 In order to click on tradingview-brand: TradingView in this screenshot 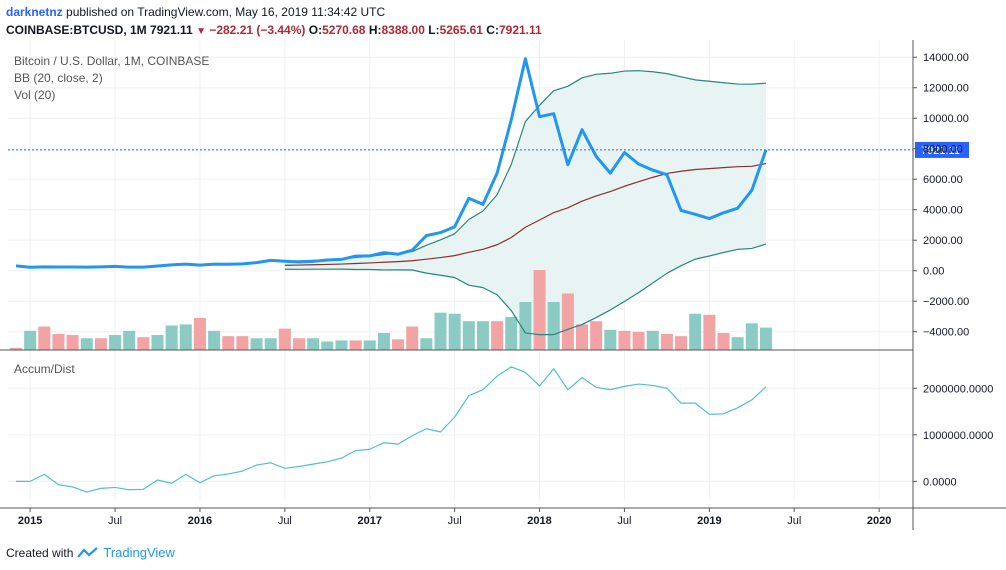, I will do `click(139, 552)`.